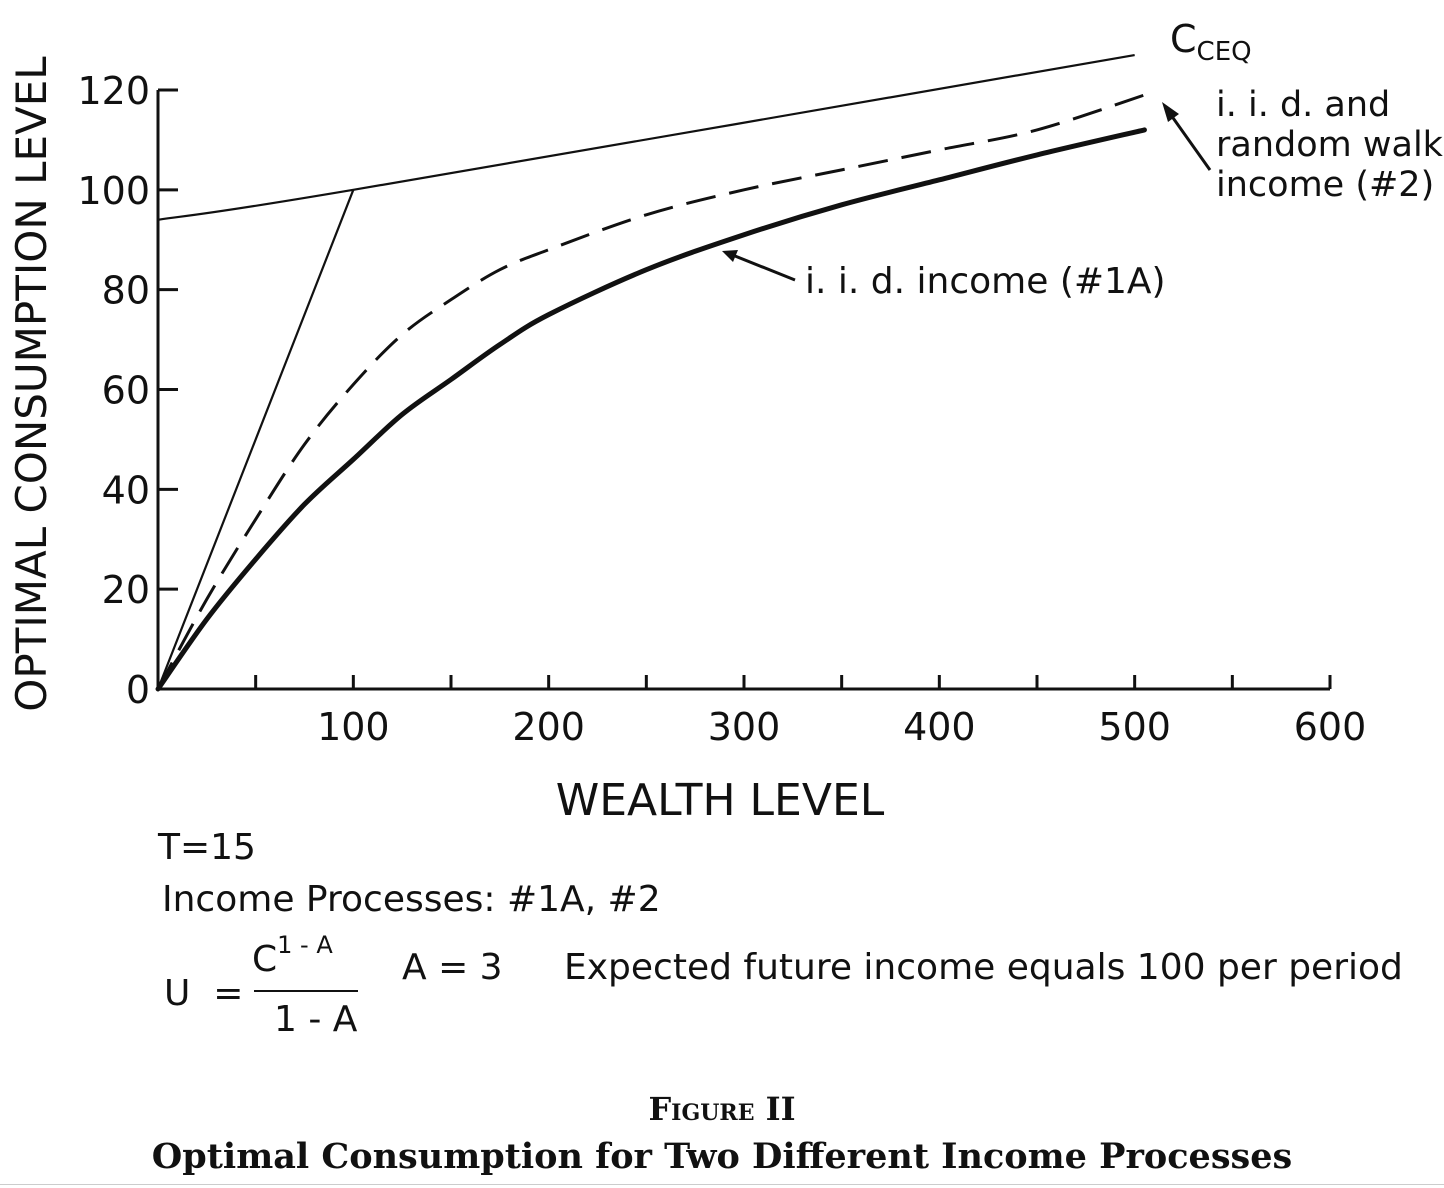  Describe the element at coordinates (204, 993) in the screenshot. I see `utility-lhs: U =` at that location.